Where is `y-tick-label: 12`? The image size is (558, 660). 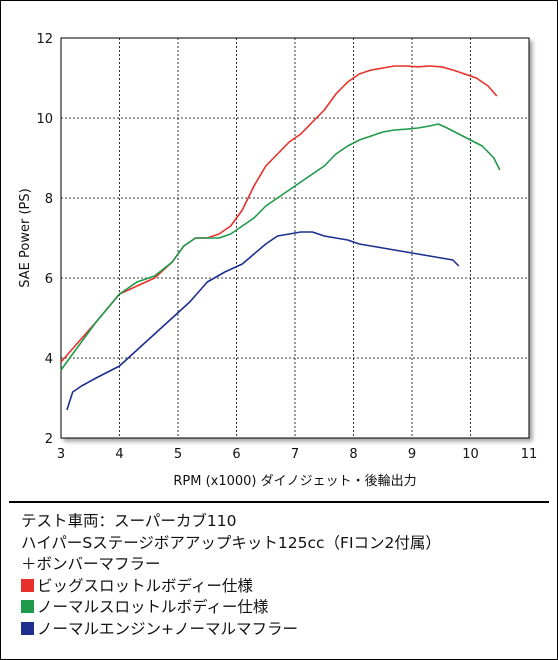
y-tick-label: 12 is located at coordinates (44, 39).